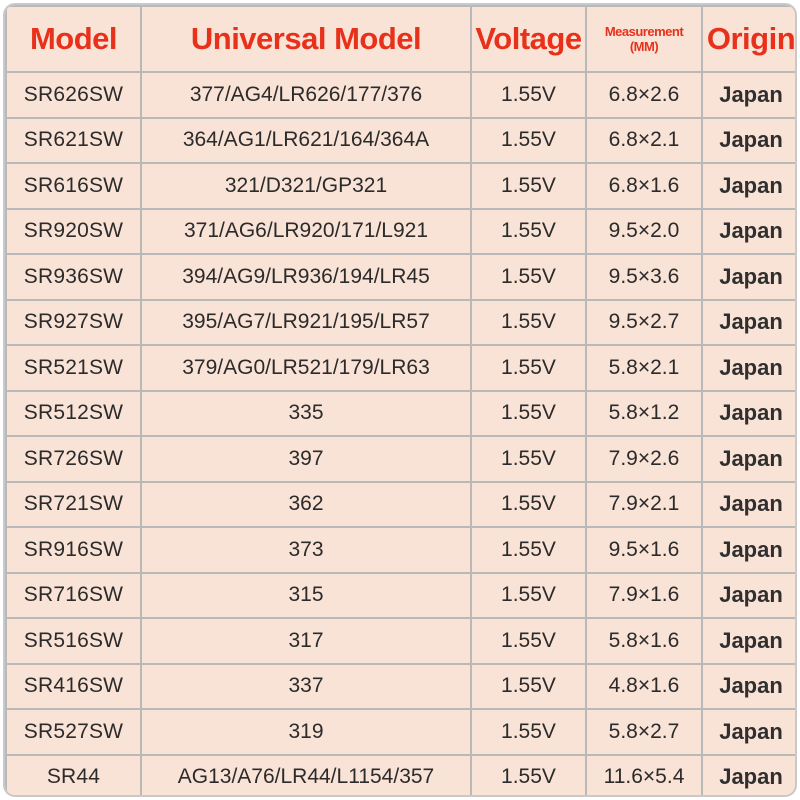  Describe the element at coordinates (73, 368) in the screenshot. I see `model-cell: SR521SW` at that location.